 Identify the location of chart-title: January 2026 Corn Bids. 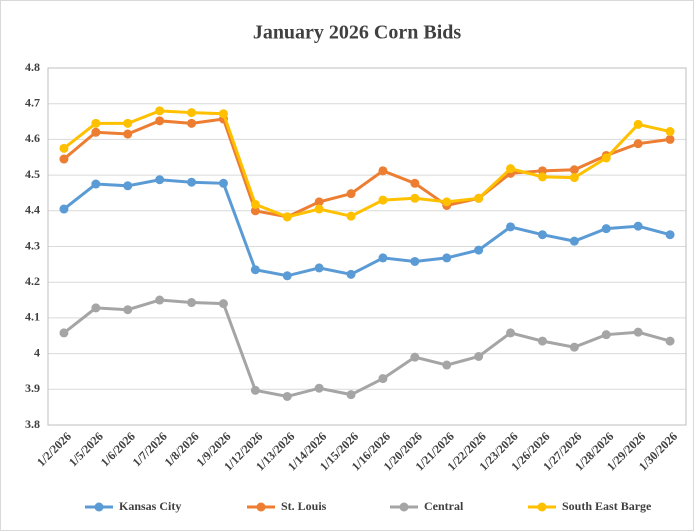
(357, 33).